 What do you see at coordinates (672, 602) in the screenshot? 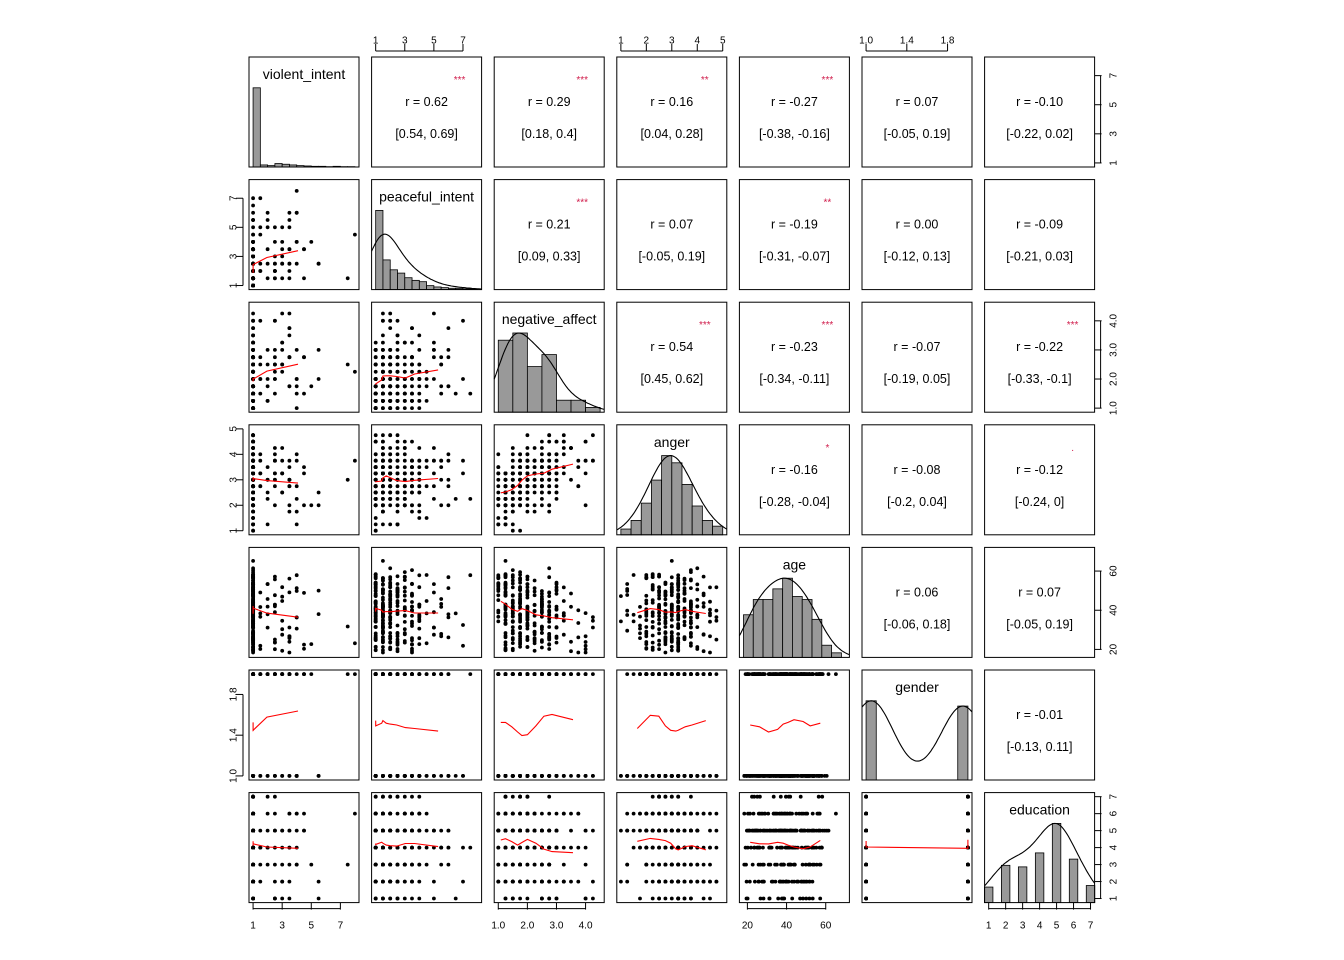
I see `scatter-panel-anger-age` at bounding box center [672, 602].